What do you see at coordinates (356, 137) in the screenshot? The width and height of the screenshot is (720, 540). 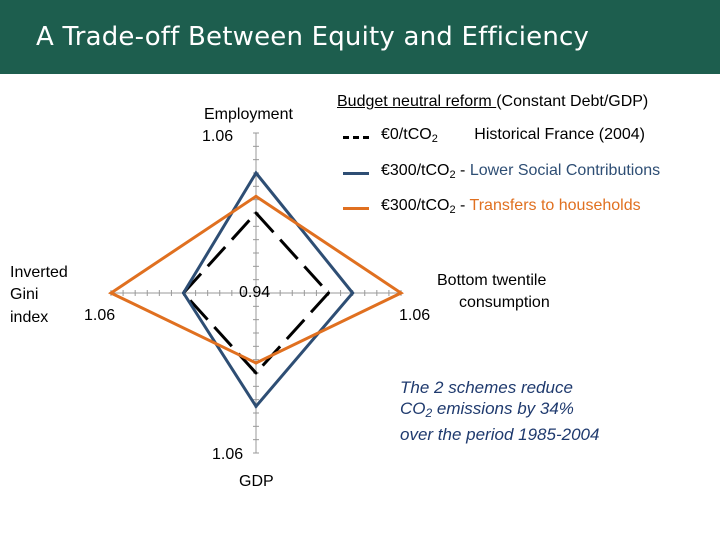 I see `legend-swatch-dashed` at bounding box center [356, 137].